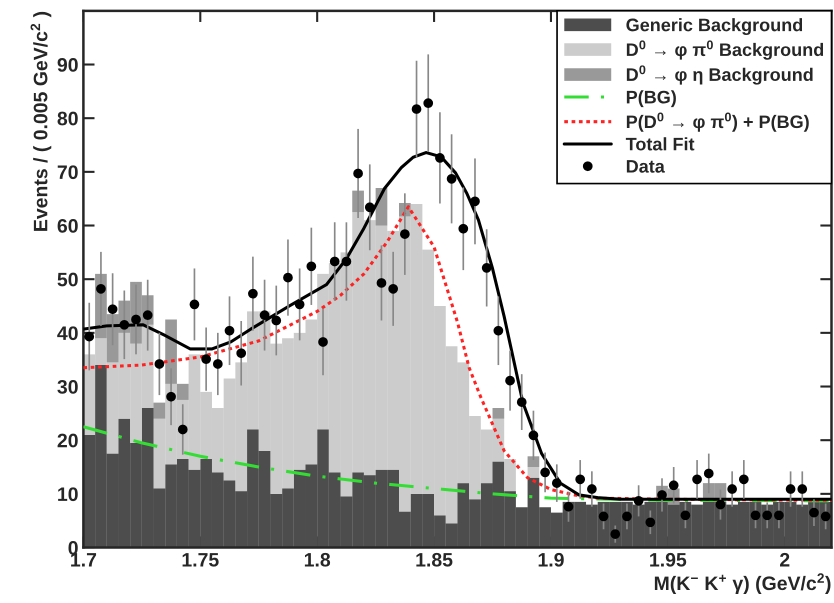 This screenshot has height=603, width=834. What do you see at coordinates (651, 99) in the screenshot?
I see `legend-label: P(BG)` at bounding box center [651, 99].